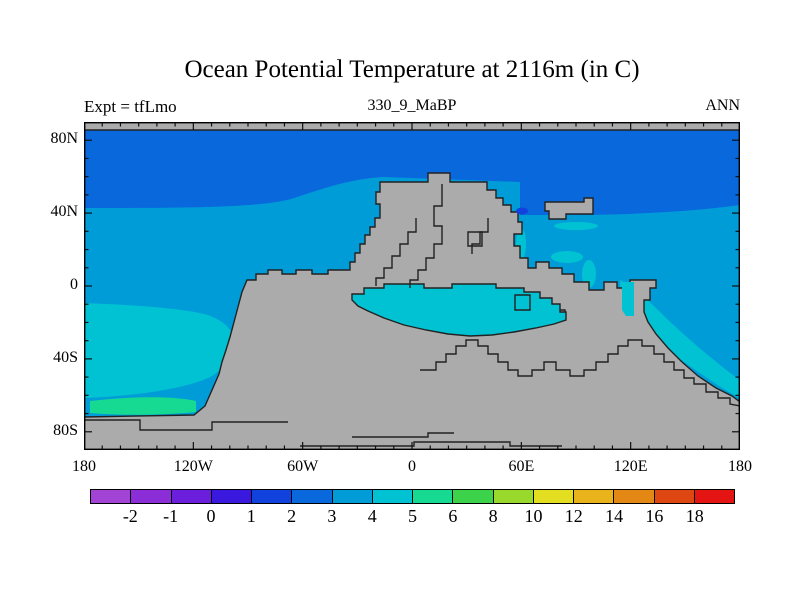  What do you see at coordinates (628, 299) in the screenshot?
I see `tethys-channel` at bounding box center [628, 299].